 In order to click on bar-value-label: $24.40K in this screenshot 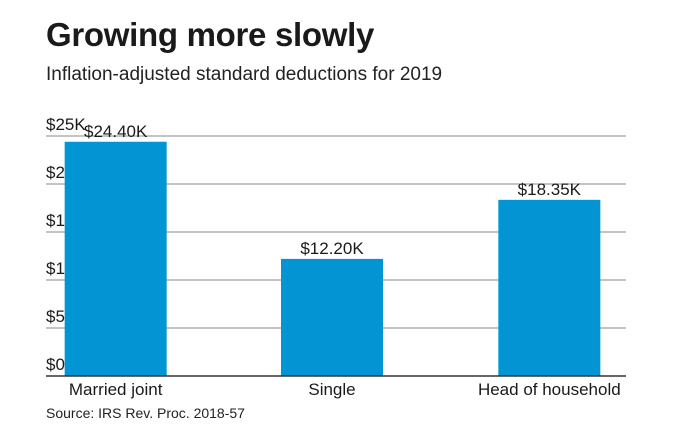, I will do `click(116, 131)`.